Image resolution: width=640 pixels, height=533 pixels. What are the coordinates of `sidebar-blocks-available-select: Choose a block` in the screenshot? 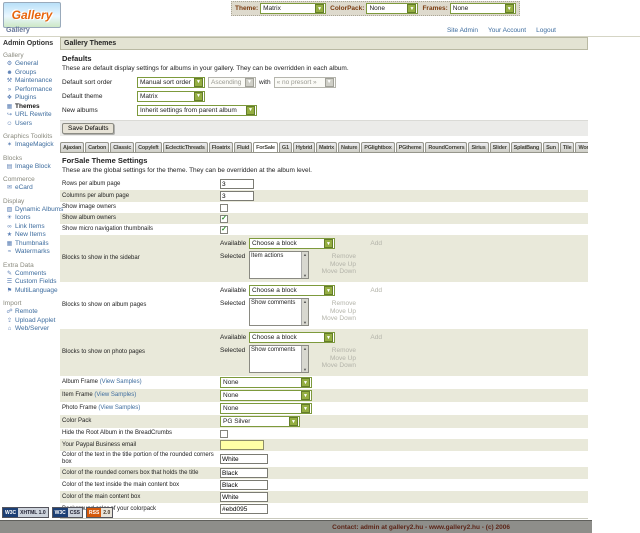 It's located at (292, 243).